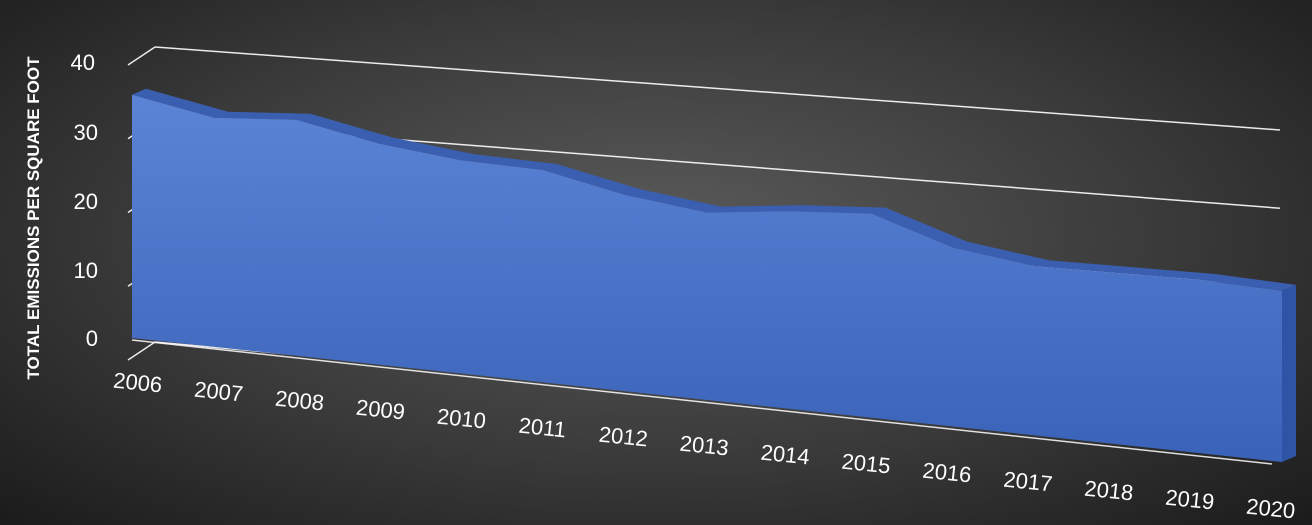  Describe the element at coordinates (623, 437) in the screenshot. I see `x-tick-label-2012: 2012` at that location.